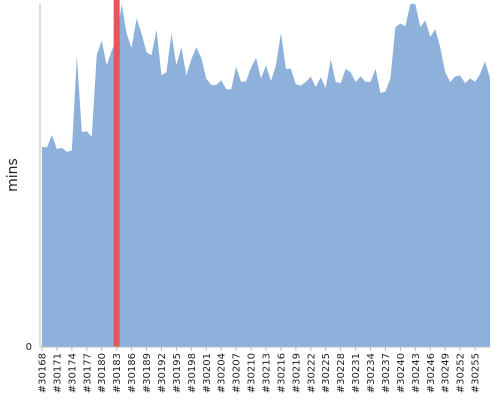 Image resolution: width=500 pixels, height=400 pixels. What do you see at coordinates (311, 373) in the screenshot?
I see `x-tick-label: #30222` at bounding box center [311, 373].